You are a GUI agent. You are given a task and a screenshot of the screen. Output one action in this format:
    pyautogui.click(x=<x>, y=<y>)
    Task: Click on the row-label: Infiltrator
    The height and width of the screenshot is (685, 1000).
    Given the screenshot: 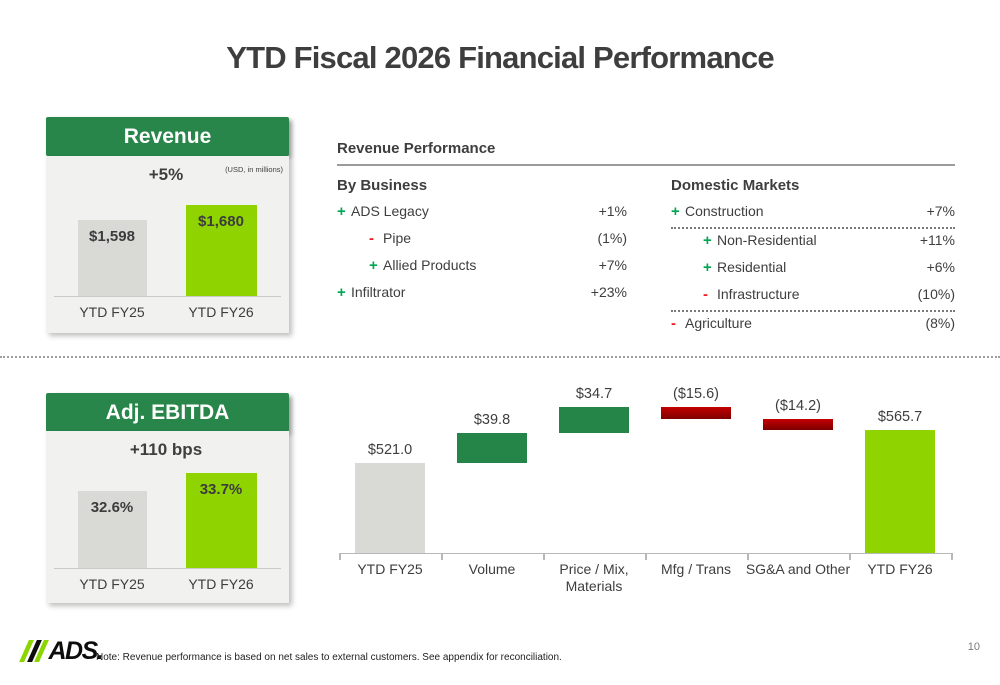 What is the action you would take?
    pyautogui.click(x=378, y=292)
    